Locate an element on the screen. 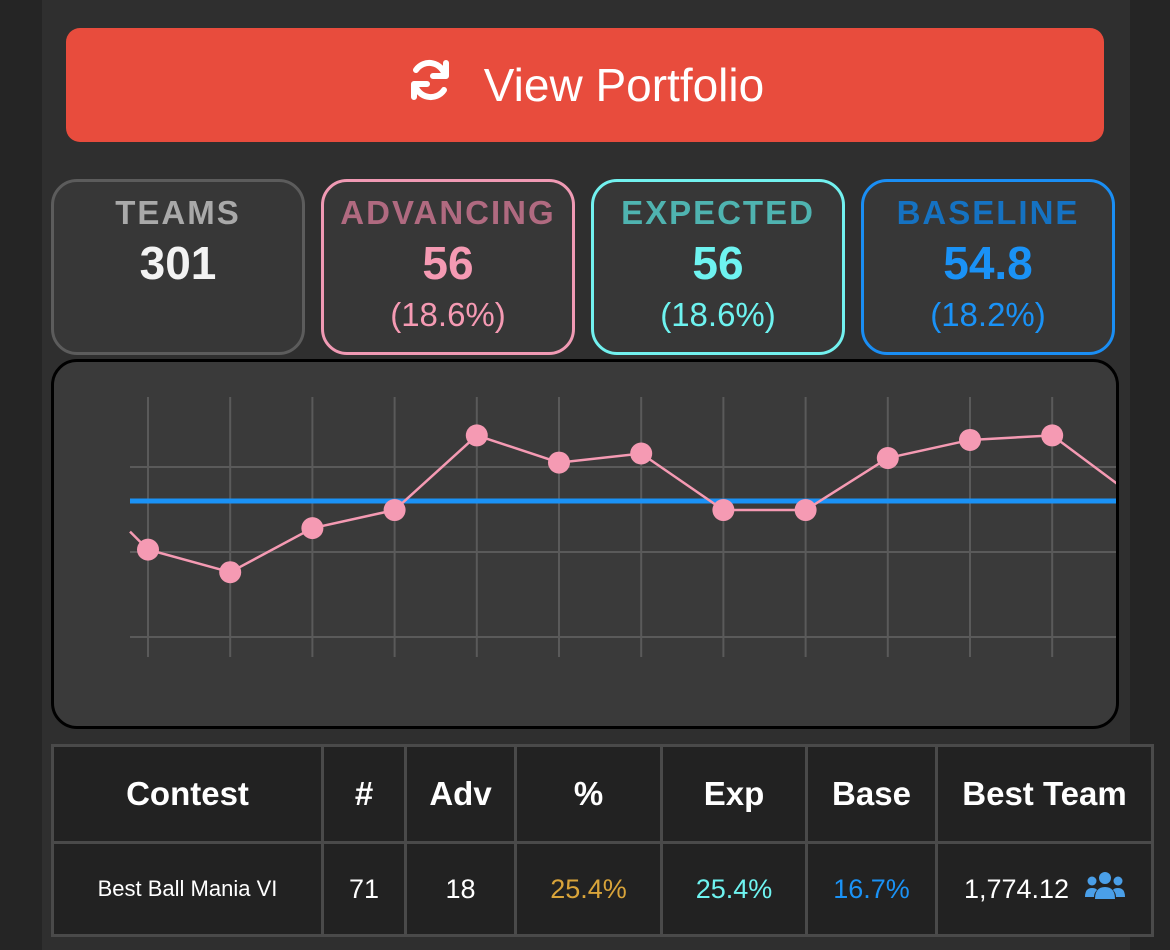 The height and width of the screenshot is (950, 1170). header-contest: Contest is located at coordinates (187, 794).